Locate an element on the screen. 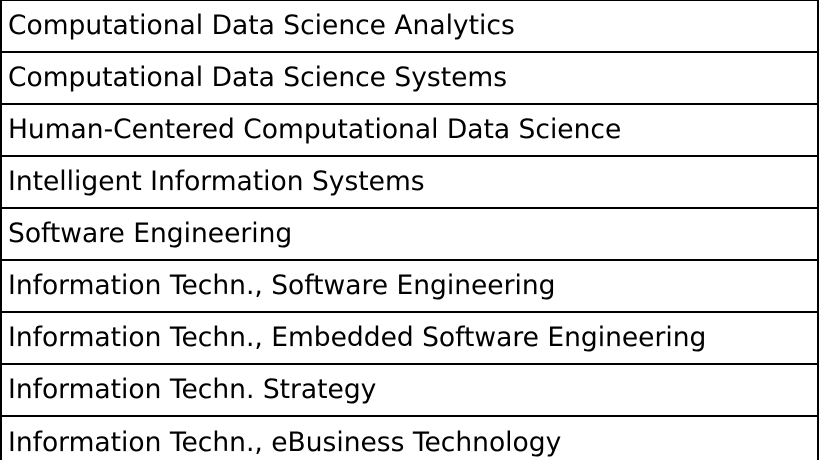 The height and width of the screenshot is (468, 819). table-row: Information Techn. Strategy is located at coordinates (409, 390).